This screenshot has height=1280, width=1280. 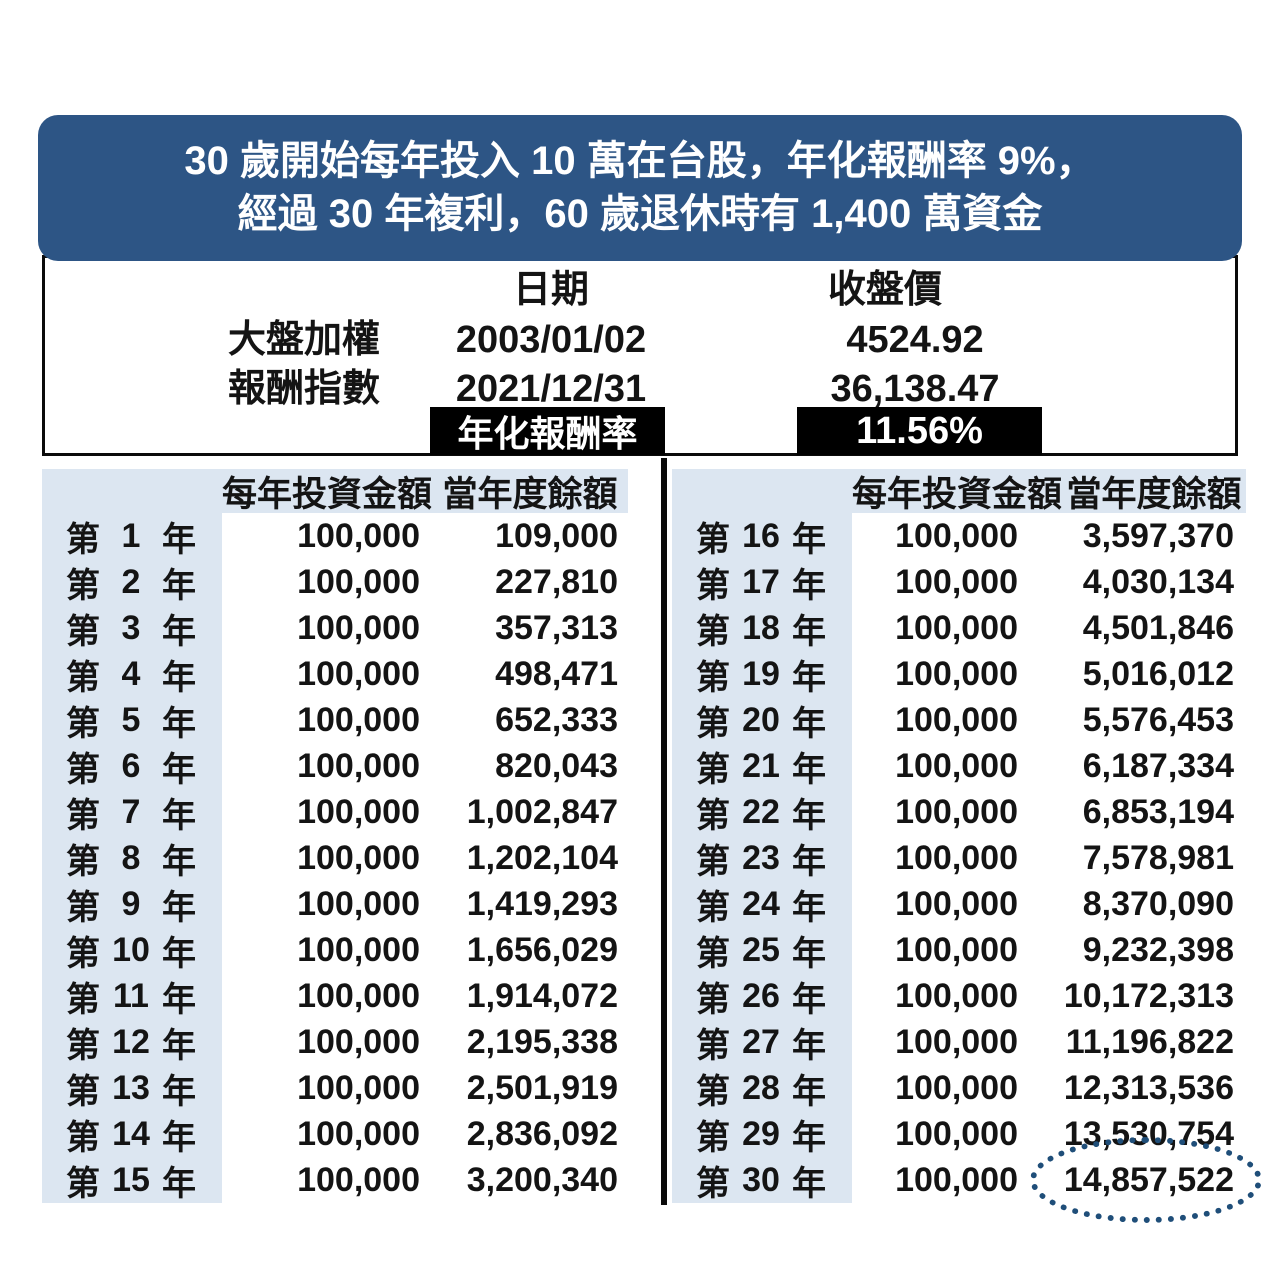 I want to click on balance-value: 1,202,104, so click(x=542, y=857).